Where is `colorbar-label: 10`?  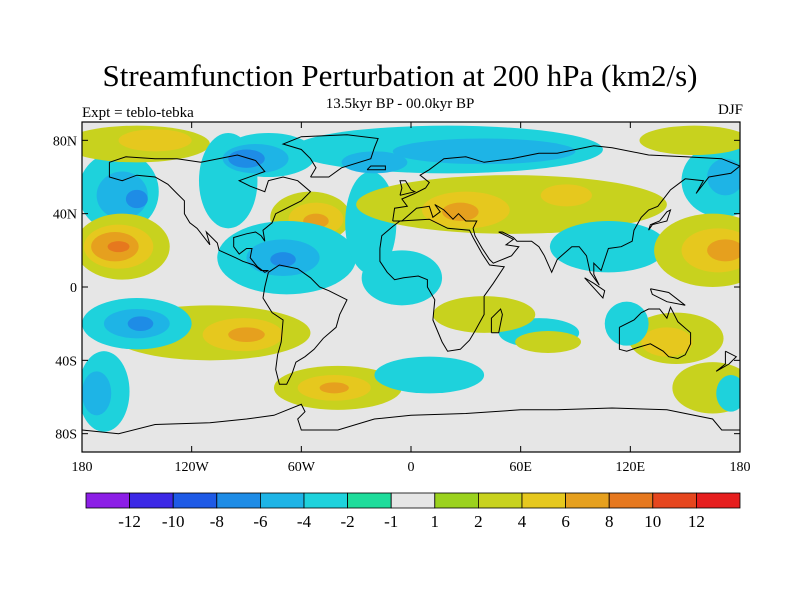
colorbar-label: 10 is located at coordinates (652, 521).